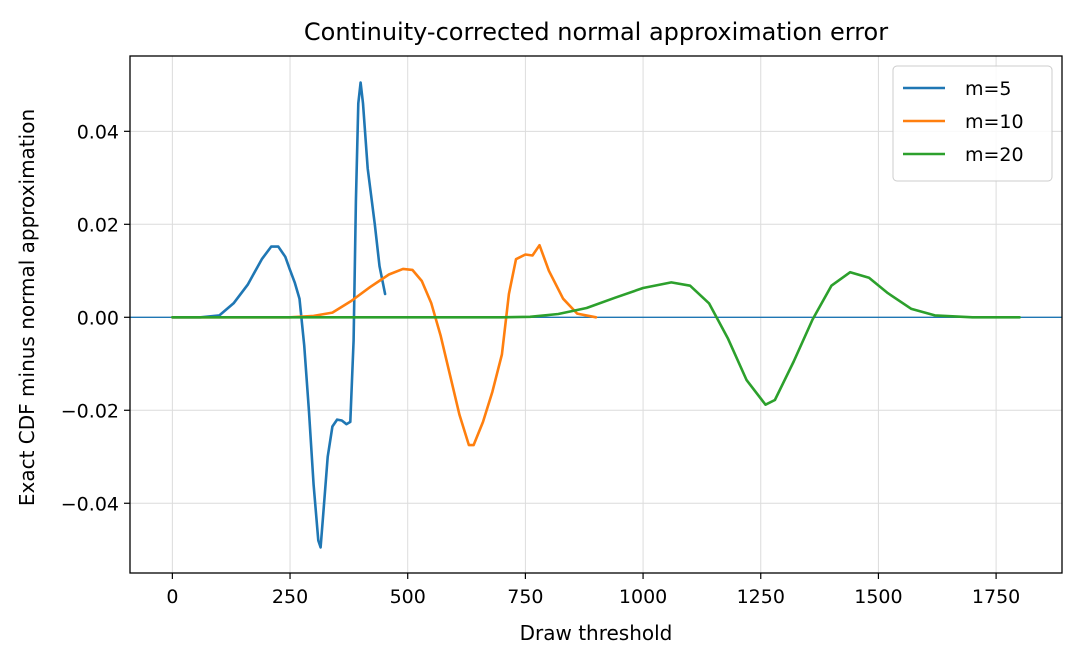 The image size is (1088, 655). What do you see at coordinates (596, 633) in the screenshot?
I see `x-axis-title: Draw threshold` at bounding box center [596, 633].